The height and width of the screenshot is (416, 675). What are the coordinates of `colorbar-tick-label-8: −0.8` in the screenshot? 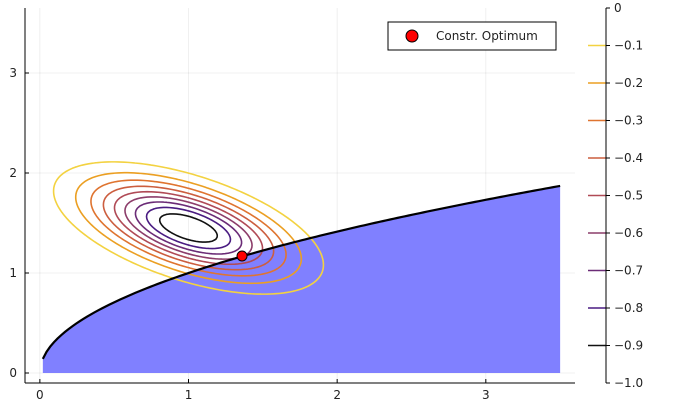 It's located at (628, 308).